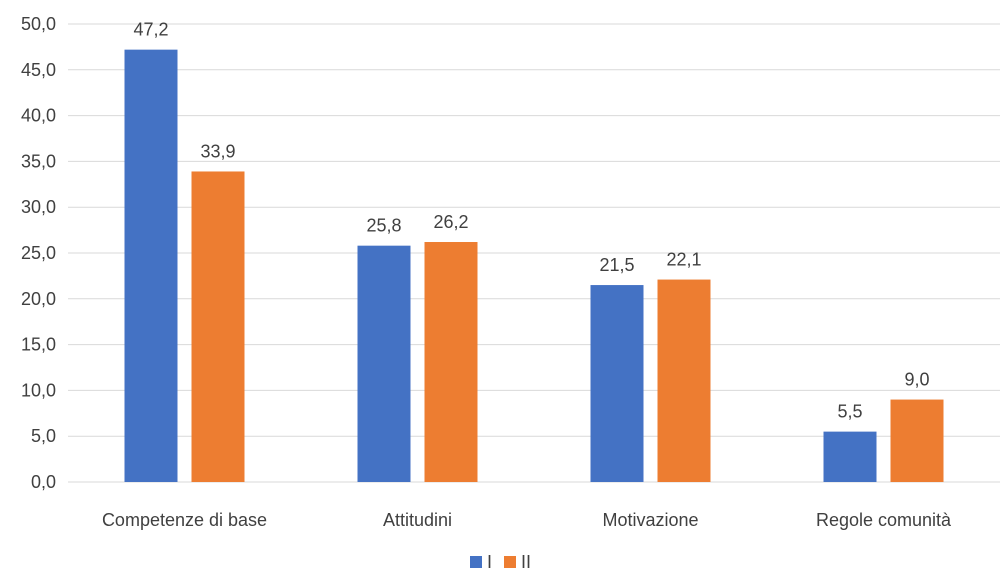 The image size is (1005, 576). Describe the element at coordinates (184, 520) in the screenshot. I see `x-category-label: Competenze di base` at that location.